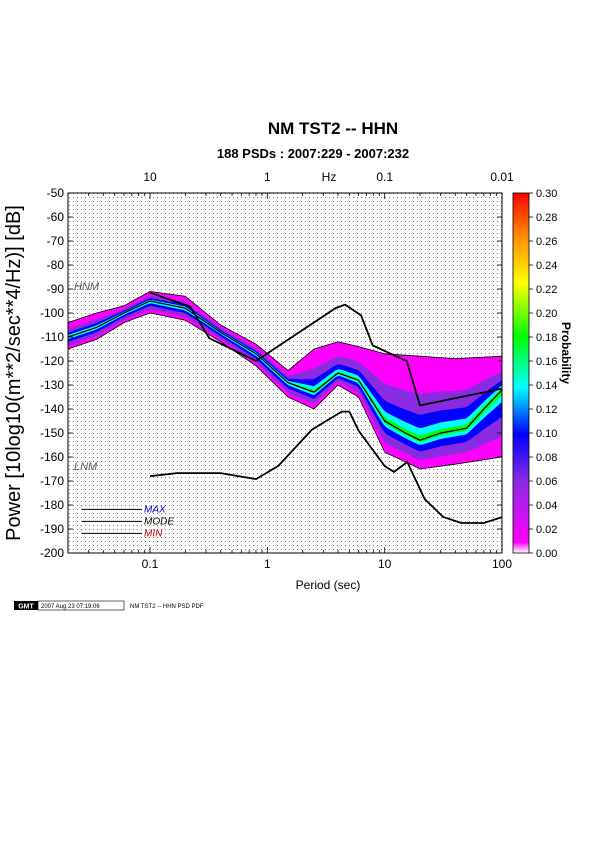 The image size is (595, 842). What do you see at coordinates (52, 337) in the screenshot?
I see `y-tick-label: -110` at bounding box center [52, 337].